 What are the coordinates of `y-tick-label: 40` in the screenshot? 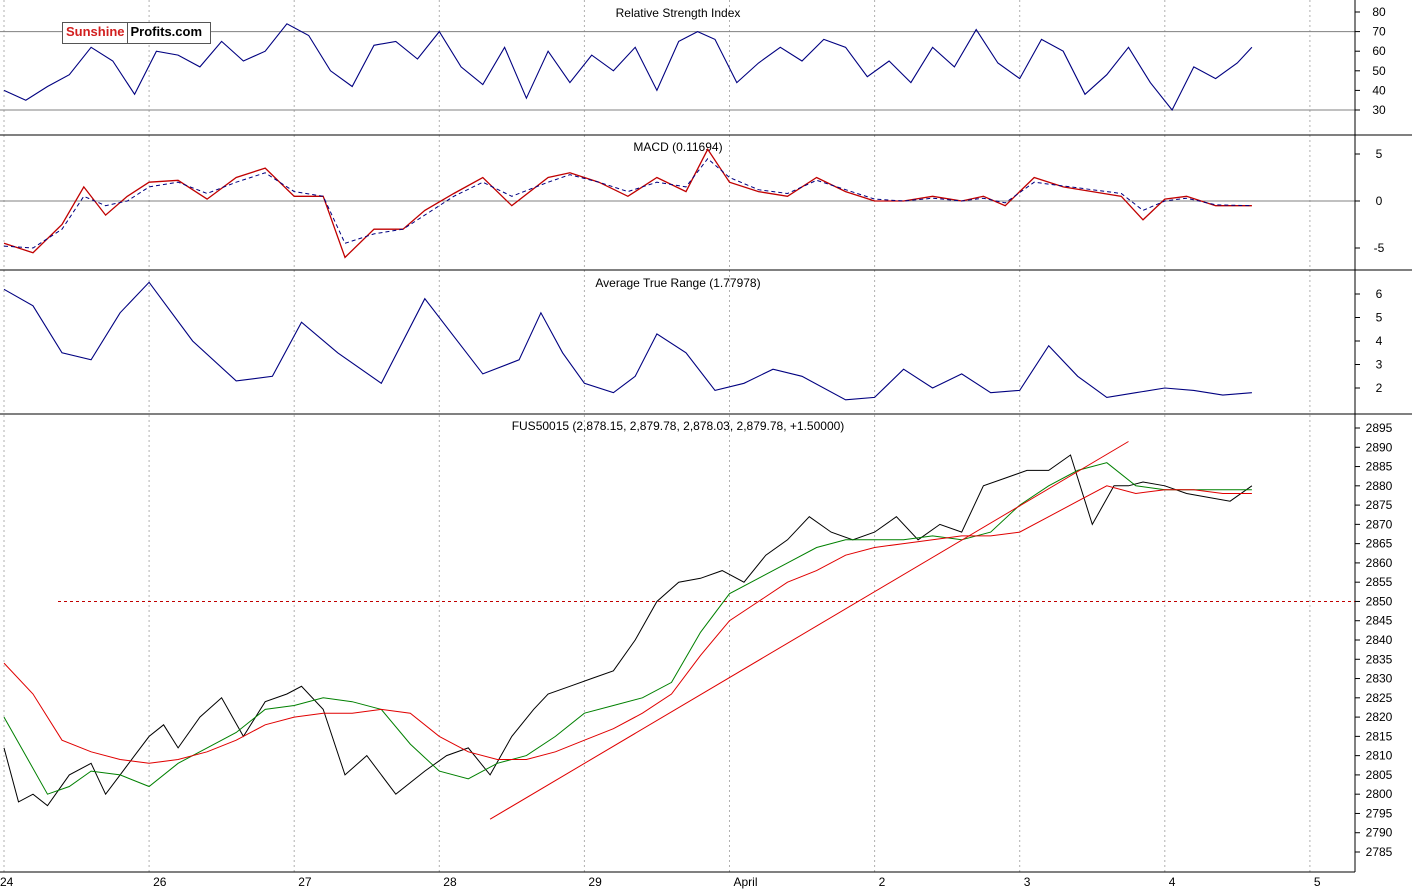 It's located at (1379, 90).